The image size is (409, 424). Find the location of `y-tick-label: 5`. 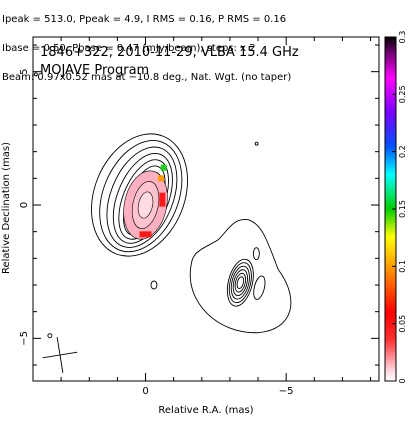

y-tick-label: 5 is located at coordinates (24, 71).